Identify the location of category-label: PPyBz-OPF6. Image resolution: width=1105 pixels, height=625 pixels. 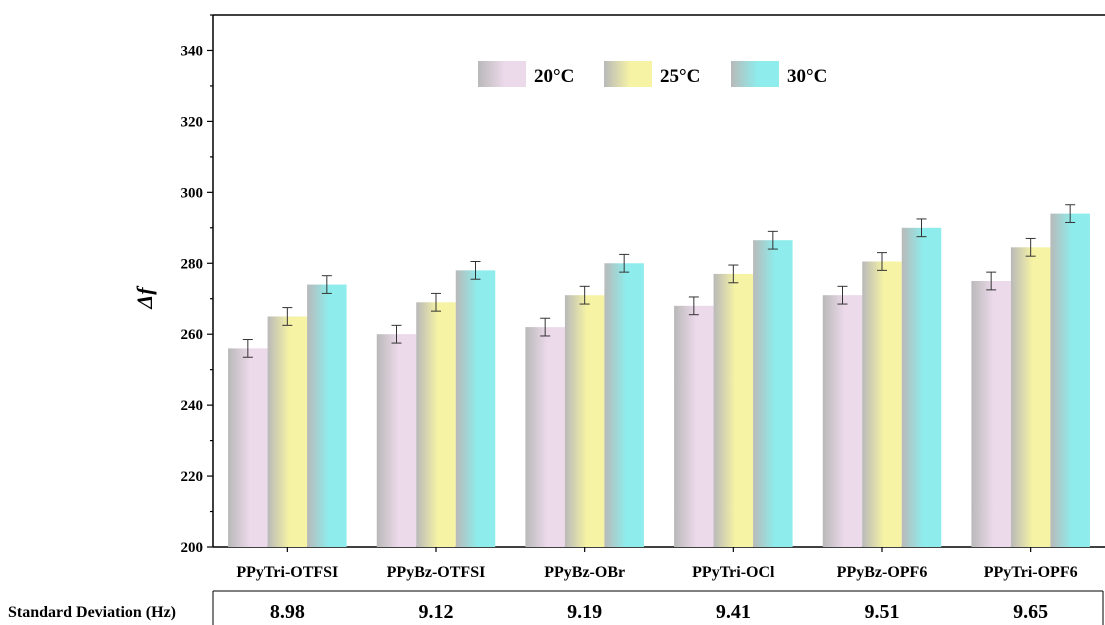
(882, 572).